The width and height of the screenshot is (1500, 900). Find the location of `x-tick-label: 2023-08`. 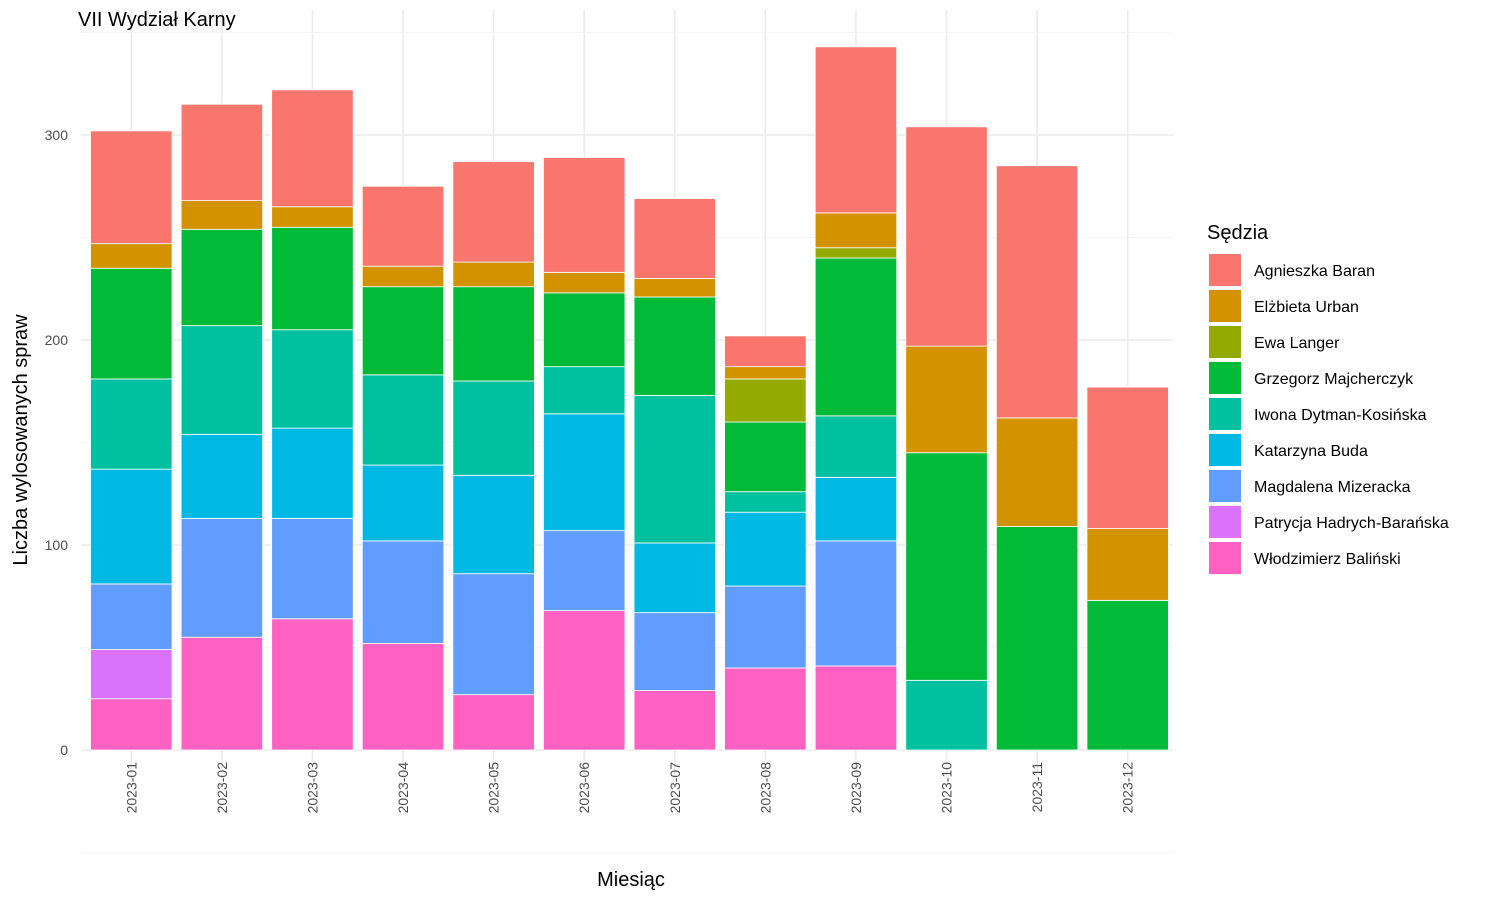

x-tick-label: 2023-08 is located at coordinates (765, 788).